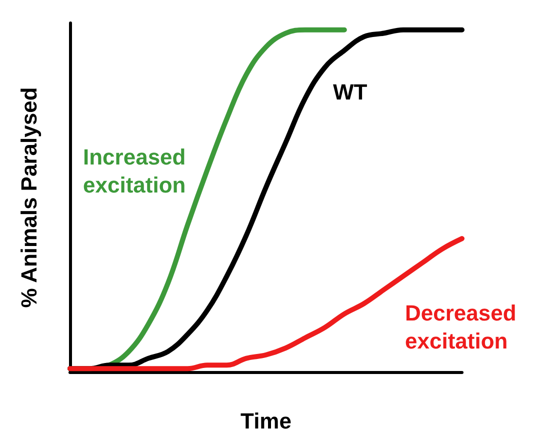 The height and width of the screenshot is (445, 536). Describe the element at coordinates (463, 327) in the screenshot. I see `series-label: Decreased excitation` at that location.